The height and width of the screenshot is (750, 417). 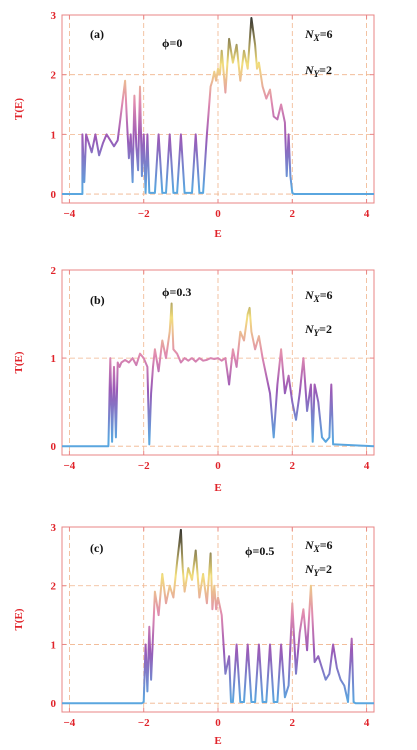 I want to click on phi-label: ϕ=0, so click(x=172, y=43).